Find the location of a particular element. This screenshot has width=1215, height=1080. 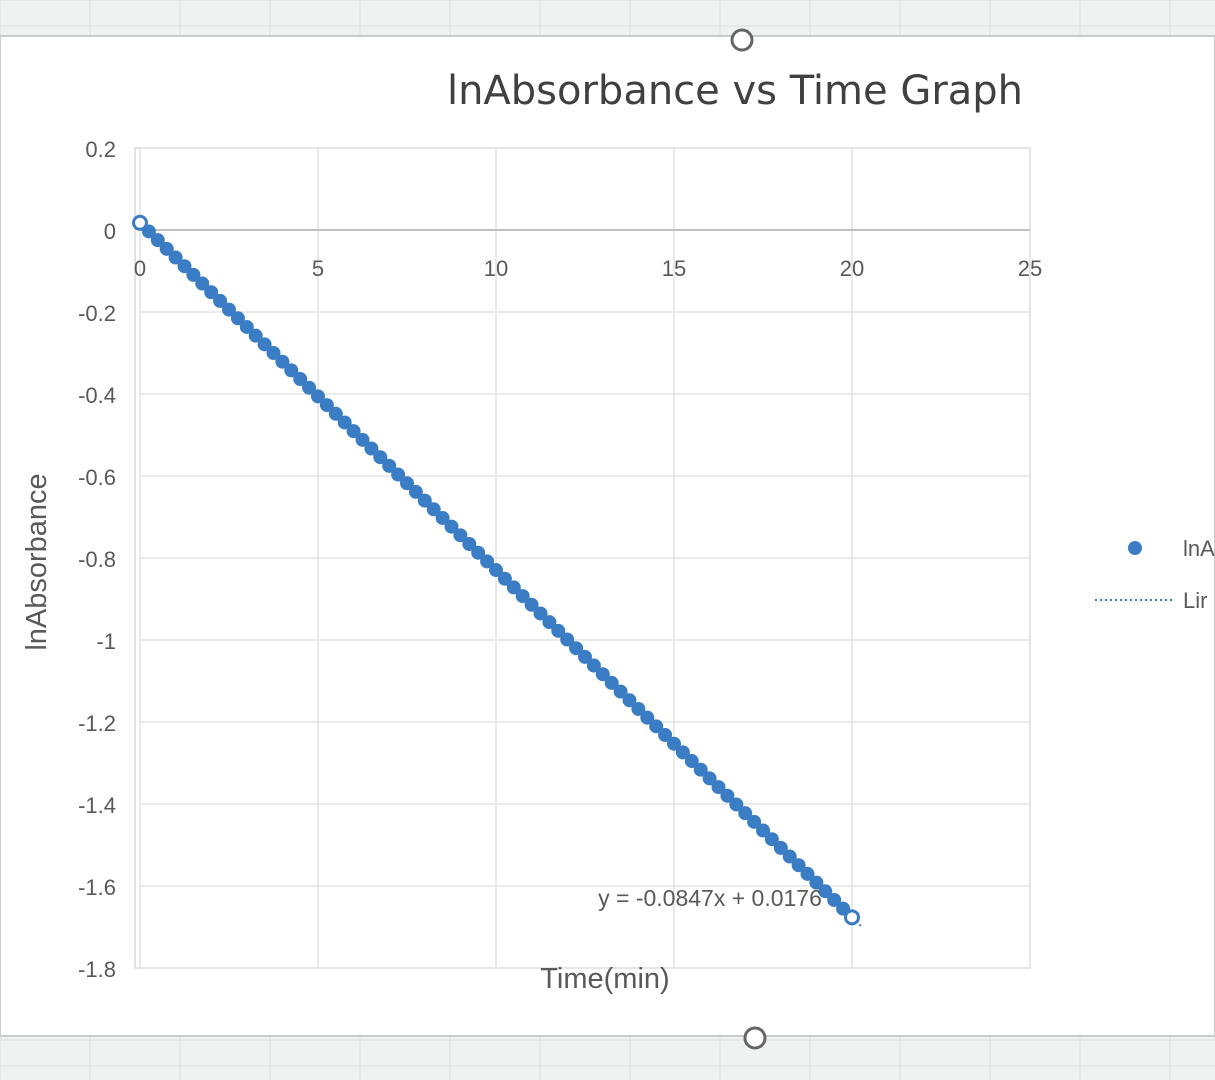

x-tick-label: 10 is located at coordinates (496, 268).